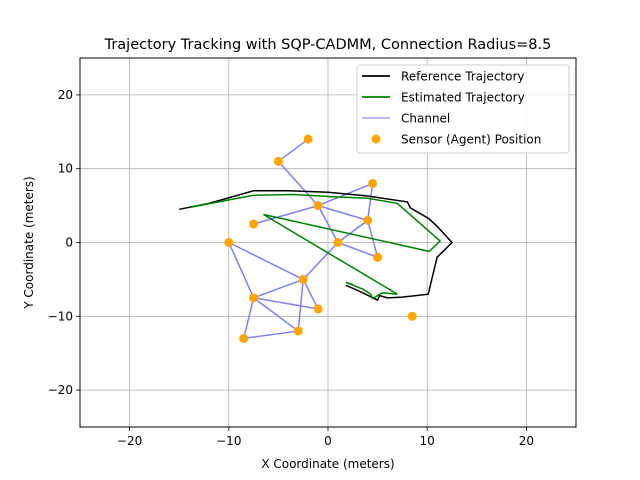 The width and height of the screenshot is (640, 480). I want to click on estimated-trajectory-line, so click(316, 246).